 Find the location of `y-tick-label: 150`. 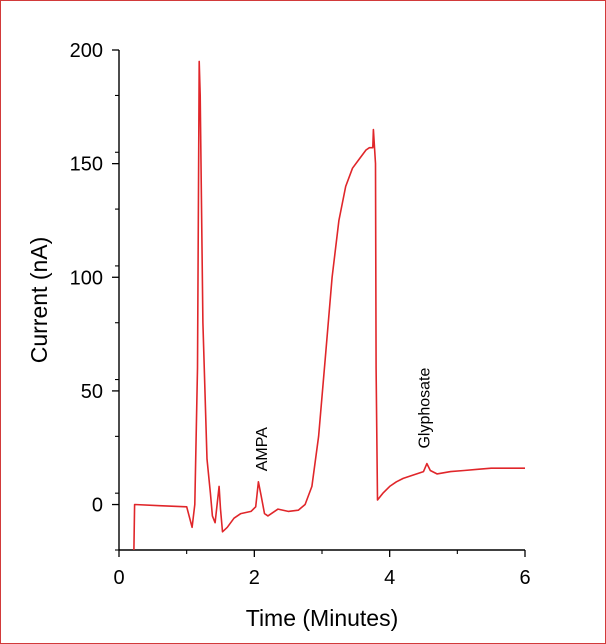

y-tick-label: 150 is located at coordinates (86, 165).